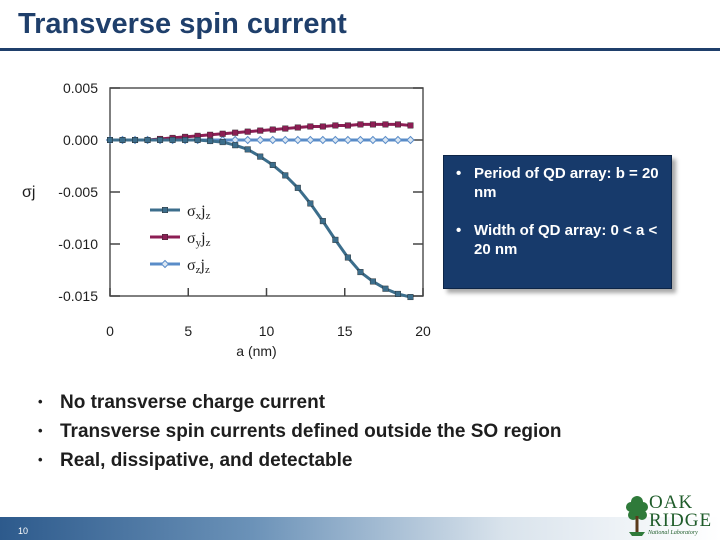 The width and height of the screenshot is (720, 540). Describe the element at coordinates (345, 331) in the screenshot. I see `x-tick-label: 15` at that location.